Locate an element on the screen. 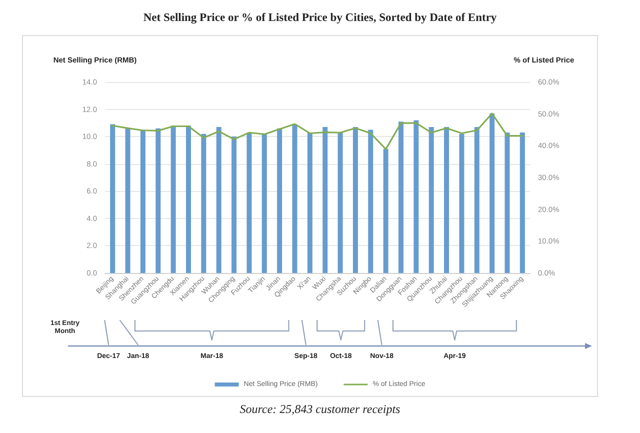 Image resolution: width=640 pixels, height=433 pixels. chart-title: Net Selling Price or % of Listed Price by Cities, Sorted by Date of Entry is located at coordinates (320, 18).